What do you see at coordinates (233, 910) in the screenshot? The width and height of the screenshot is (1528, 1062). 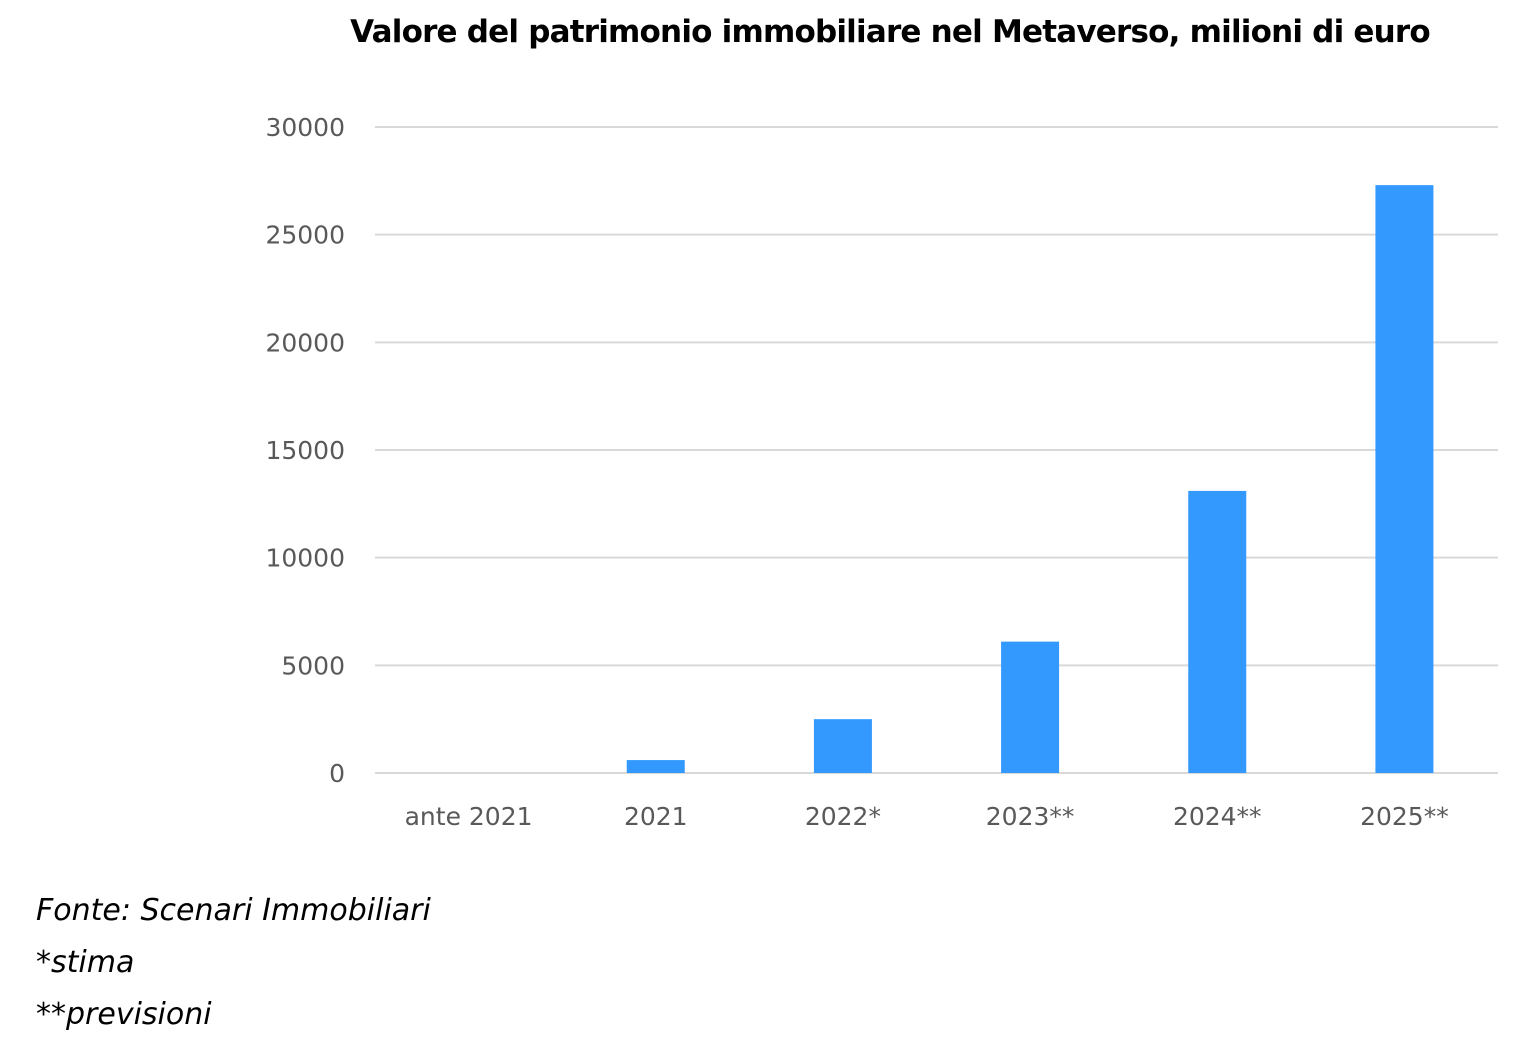 I see `source-note: Fonte: Scenari Immobiliari` at bounding box center [233, 910].